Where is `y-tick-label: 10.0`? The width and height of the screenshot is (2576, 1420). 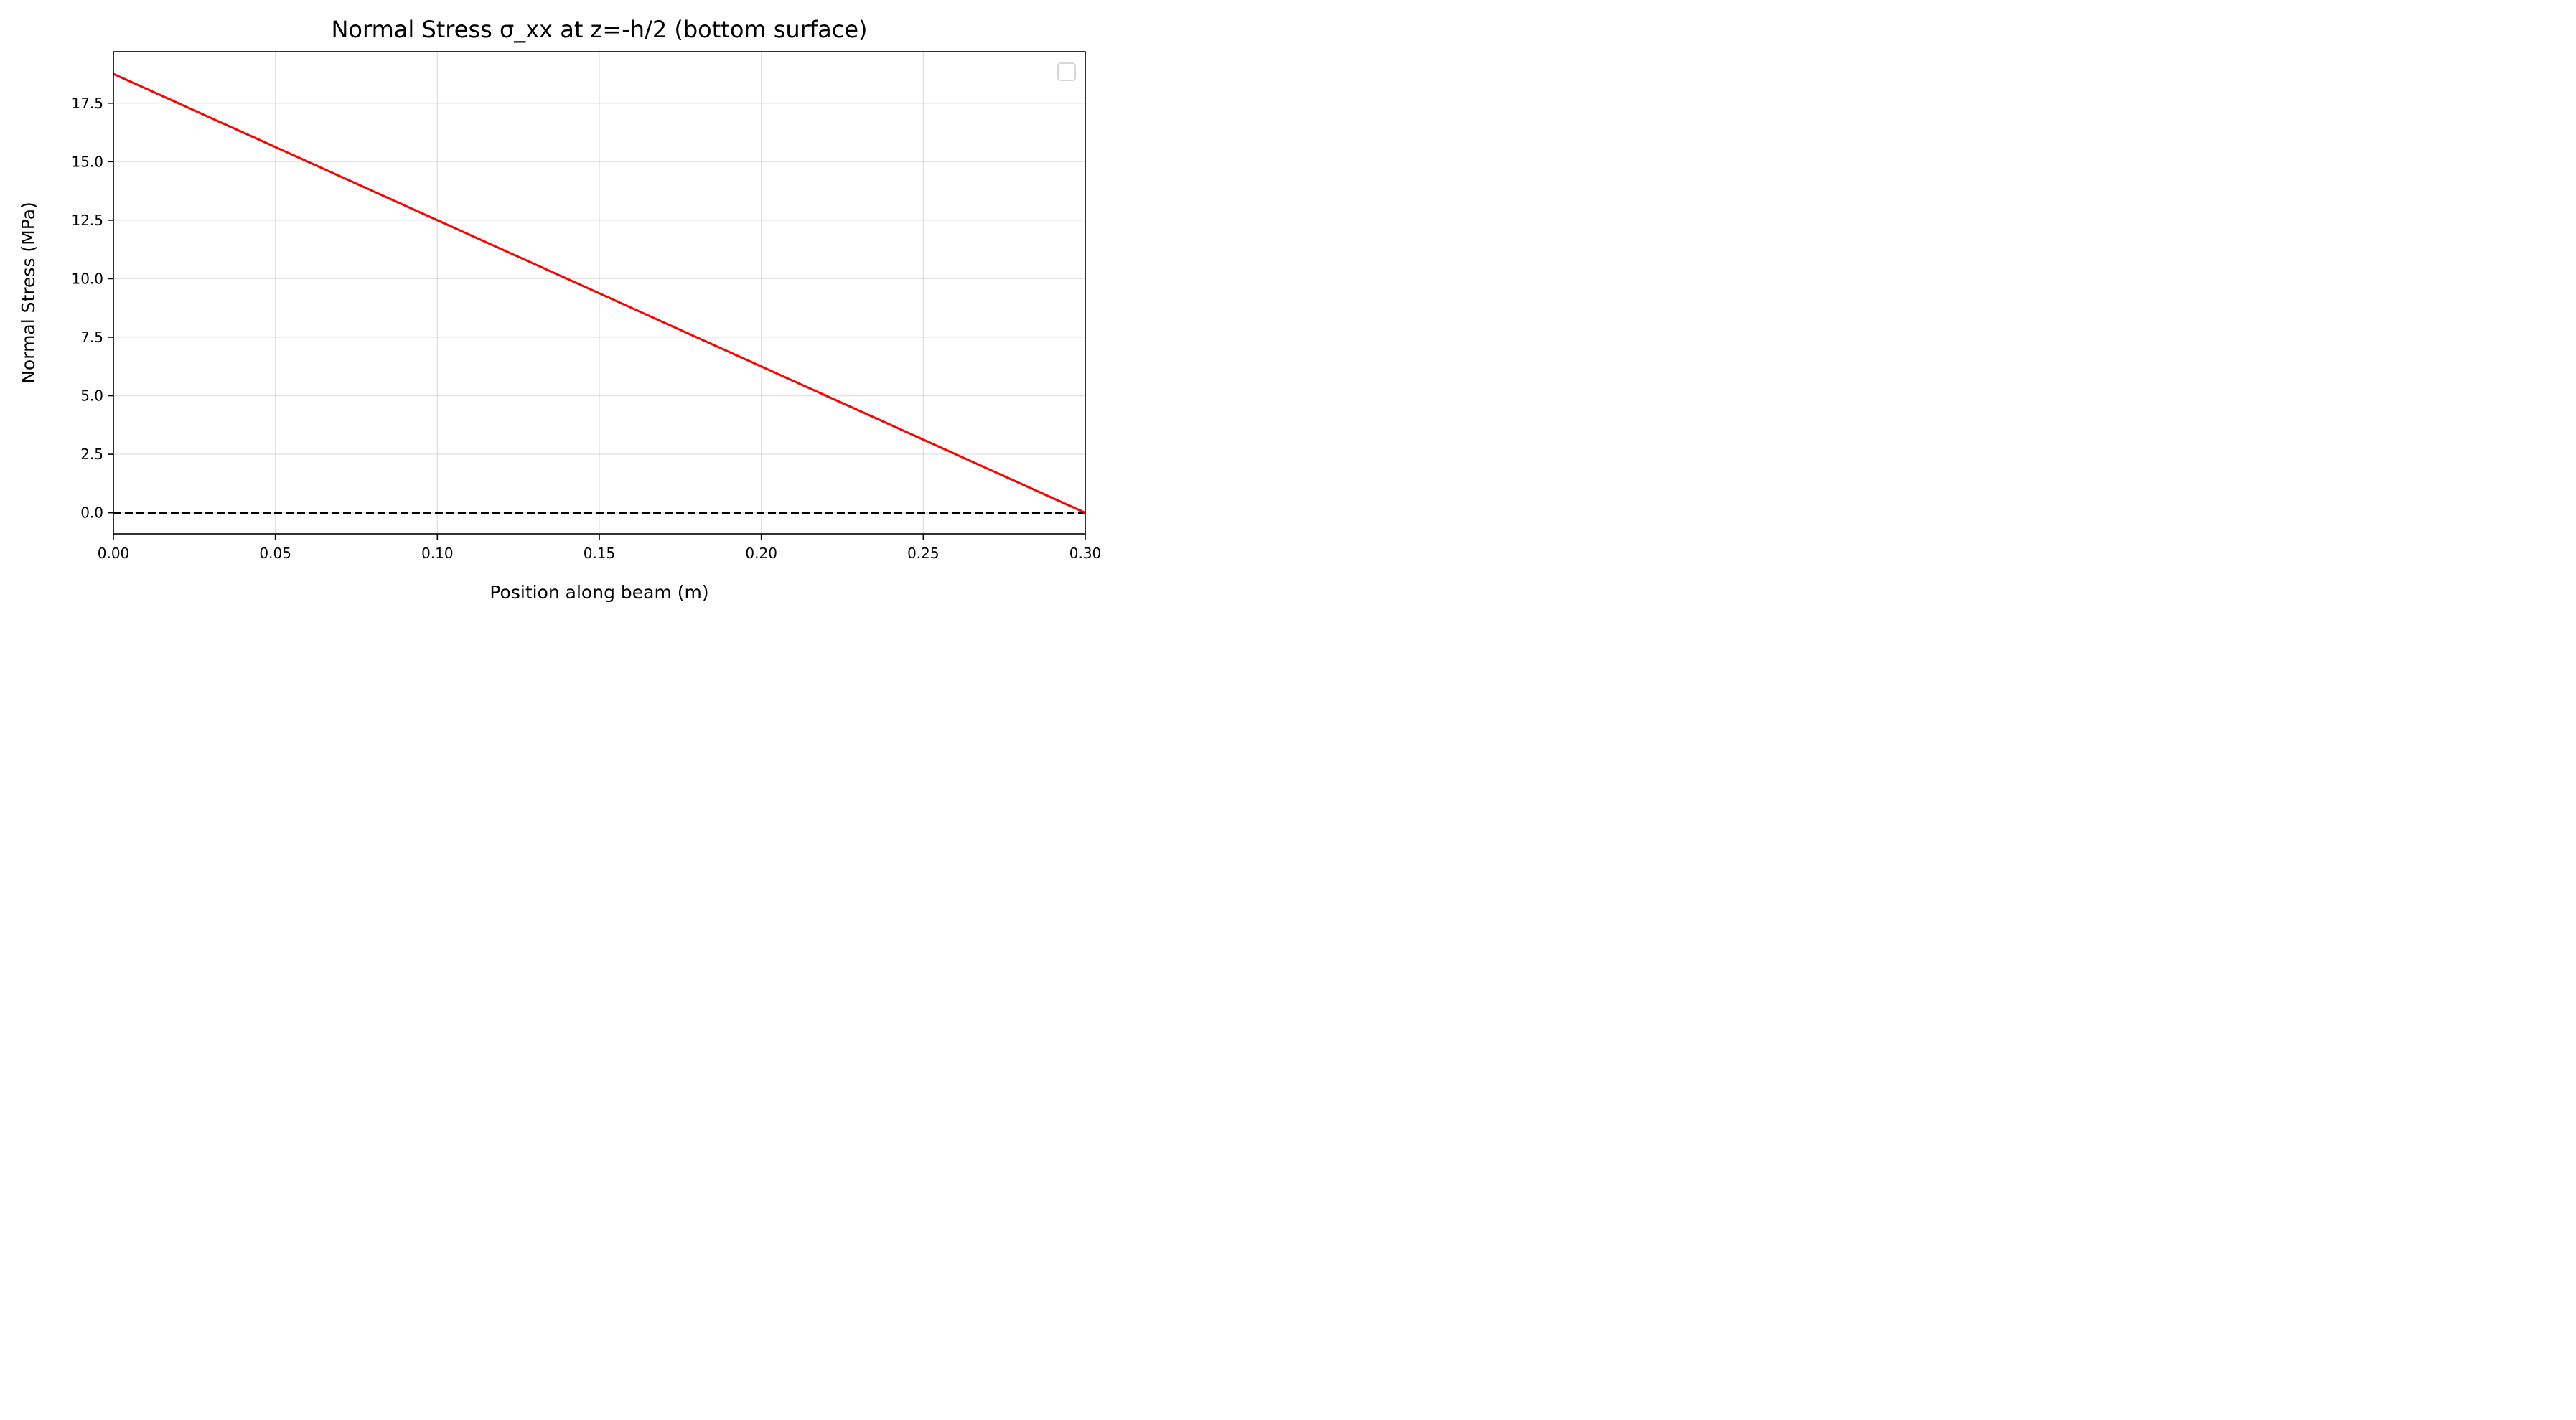 y-tick-label: 10.0 is located at coordinates (87, 278).